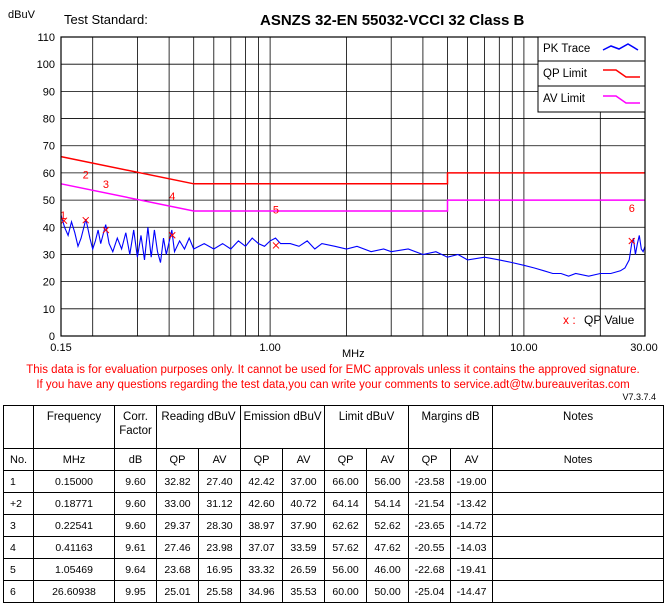 The width and height of the screenshot is (666, 604). Describe the element at coordinates (49, 147) in the screenshot. I see `y-tick-label: 70` at that location.